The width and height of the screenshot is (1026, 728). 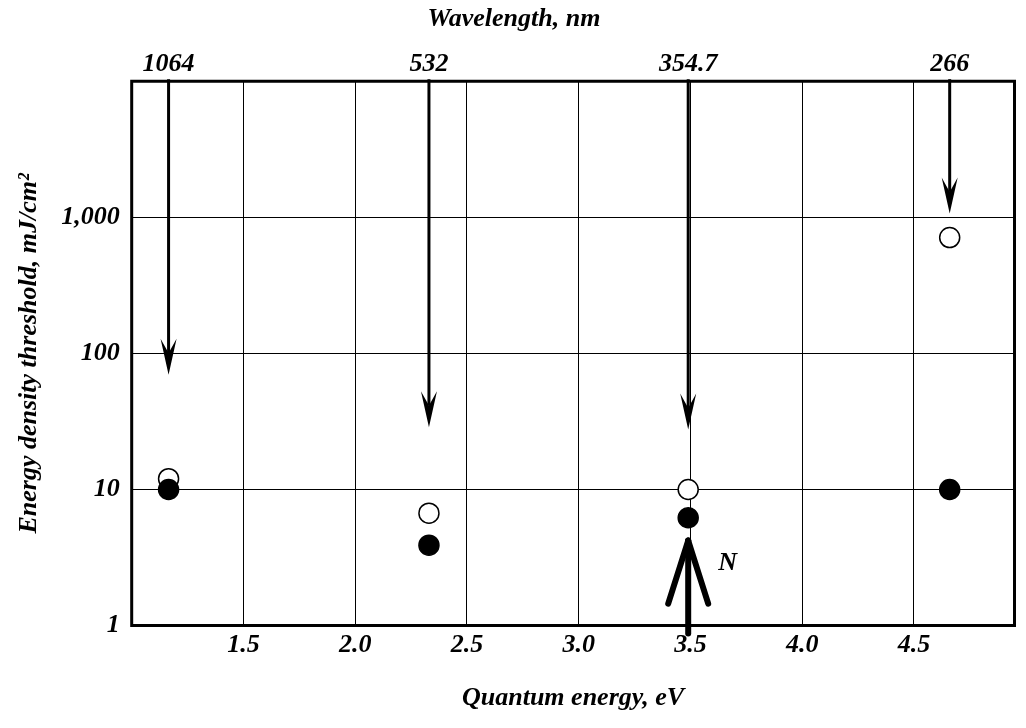 What do you see at coordinates (728, 562) in the screenshot?
I see `annotation: N` at bounding box center [728, 562].